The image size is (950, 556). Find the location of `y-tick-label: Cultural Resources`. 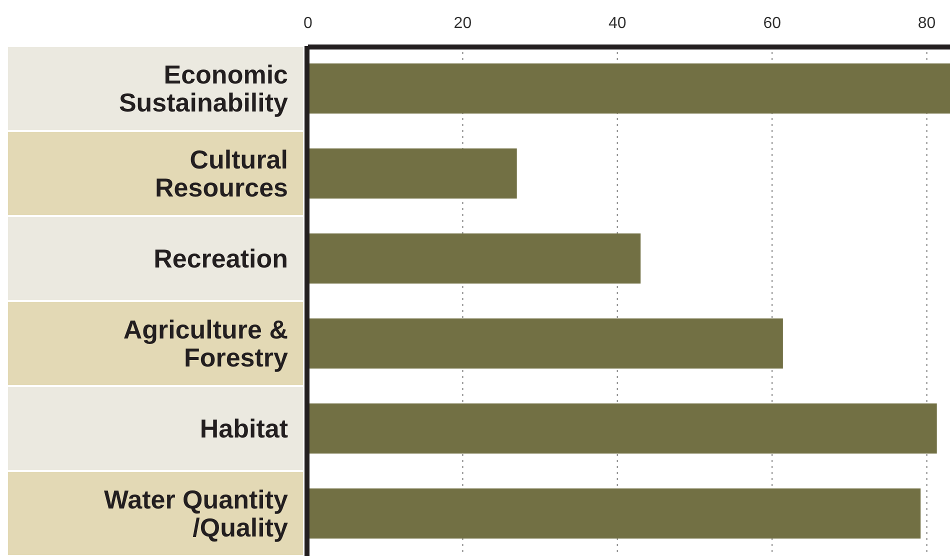

y-tick-label: Cultural Resources is located at coordinates (221, 173).